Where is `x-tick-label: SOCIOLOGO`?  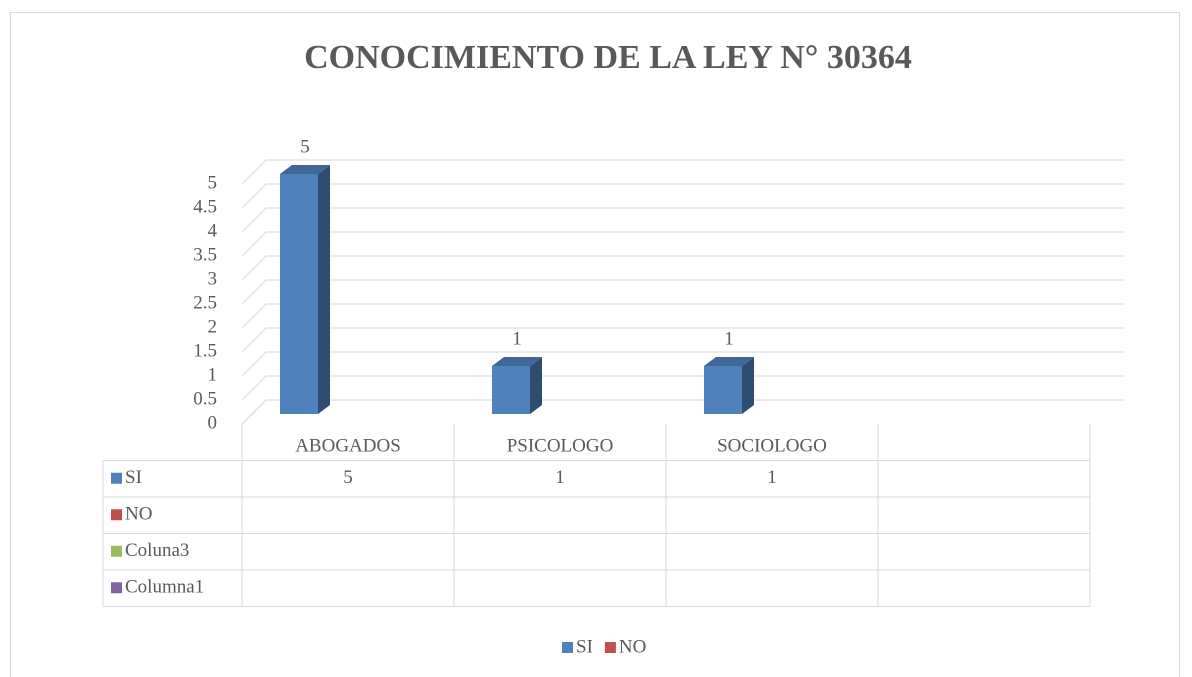 x-tick-label: SOCIOLOGO is located at coordinates (772, 446).